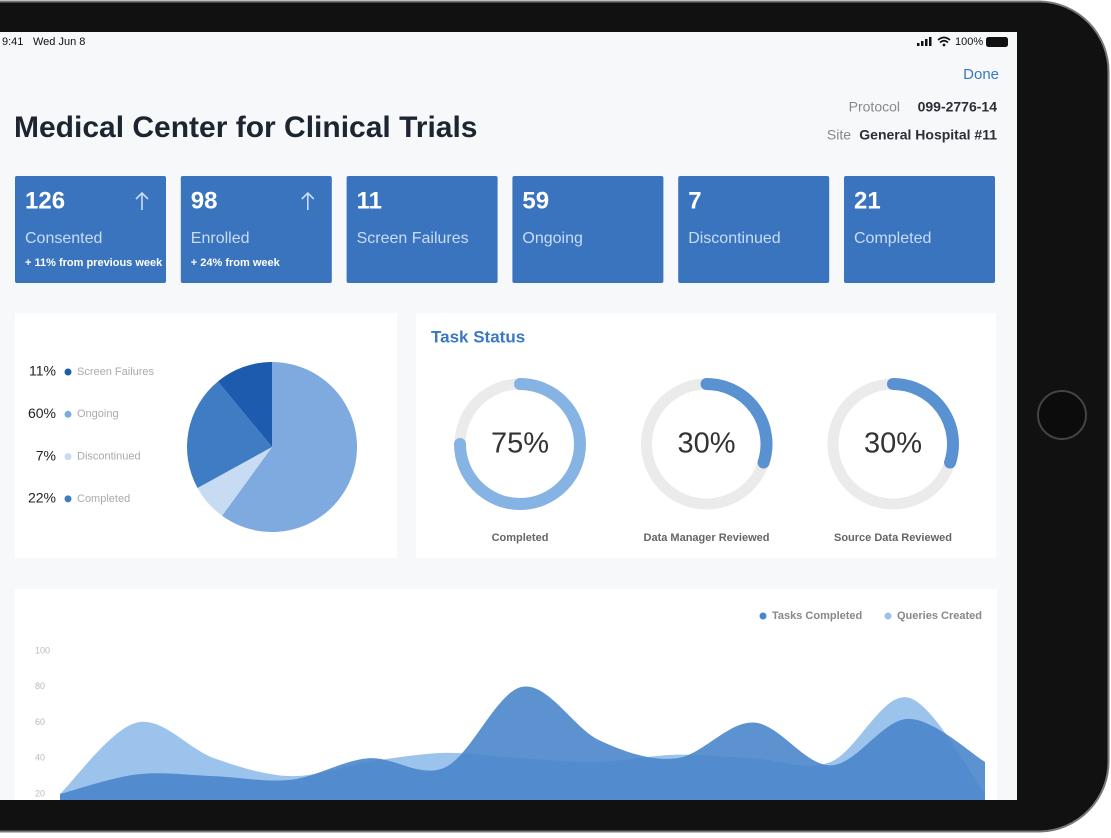 The image size is (1111, 838). What do you see at coordinates (892, 238) in the screenshot?
I see `kpi-label: Completed` at bounding box center [892, 238].